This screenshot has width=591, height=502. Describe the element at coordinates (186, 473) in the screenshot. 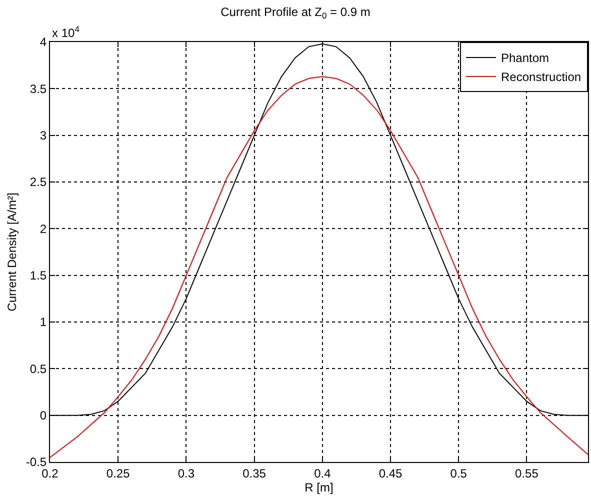

I see `x-tick-label: 0.3` at that location.